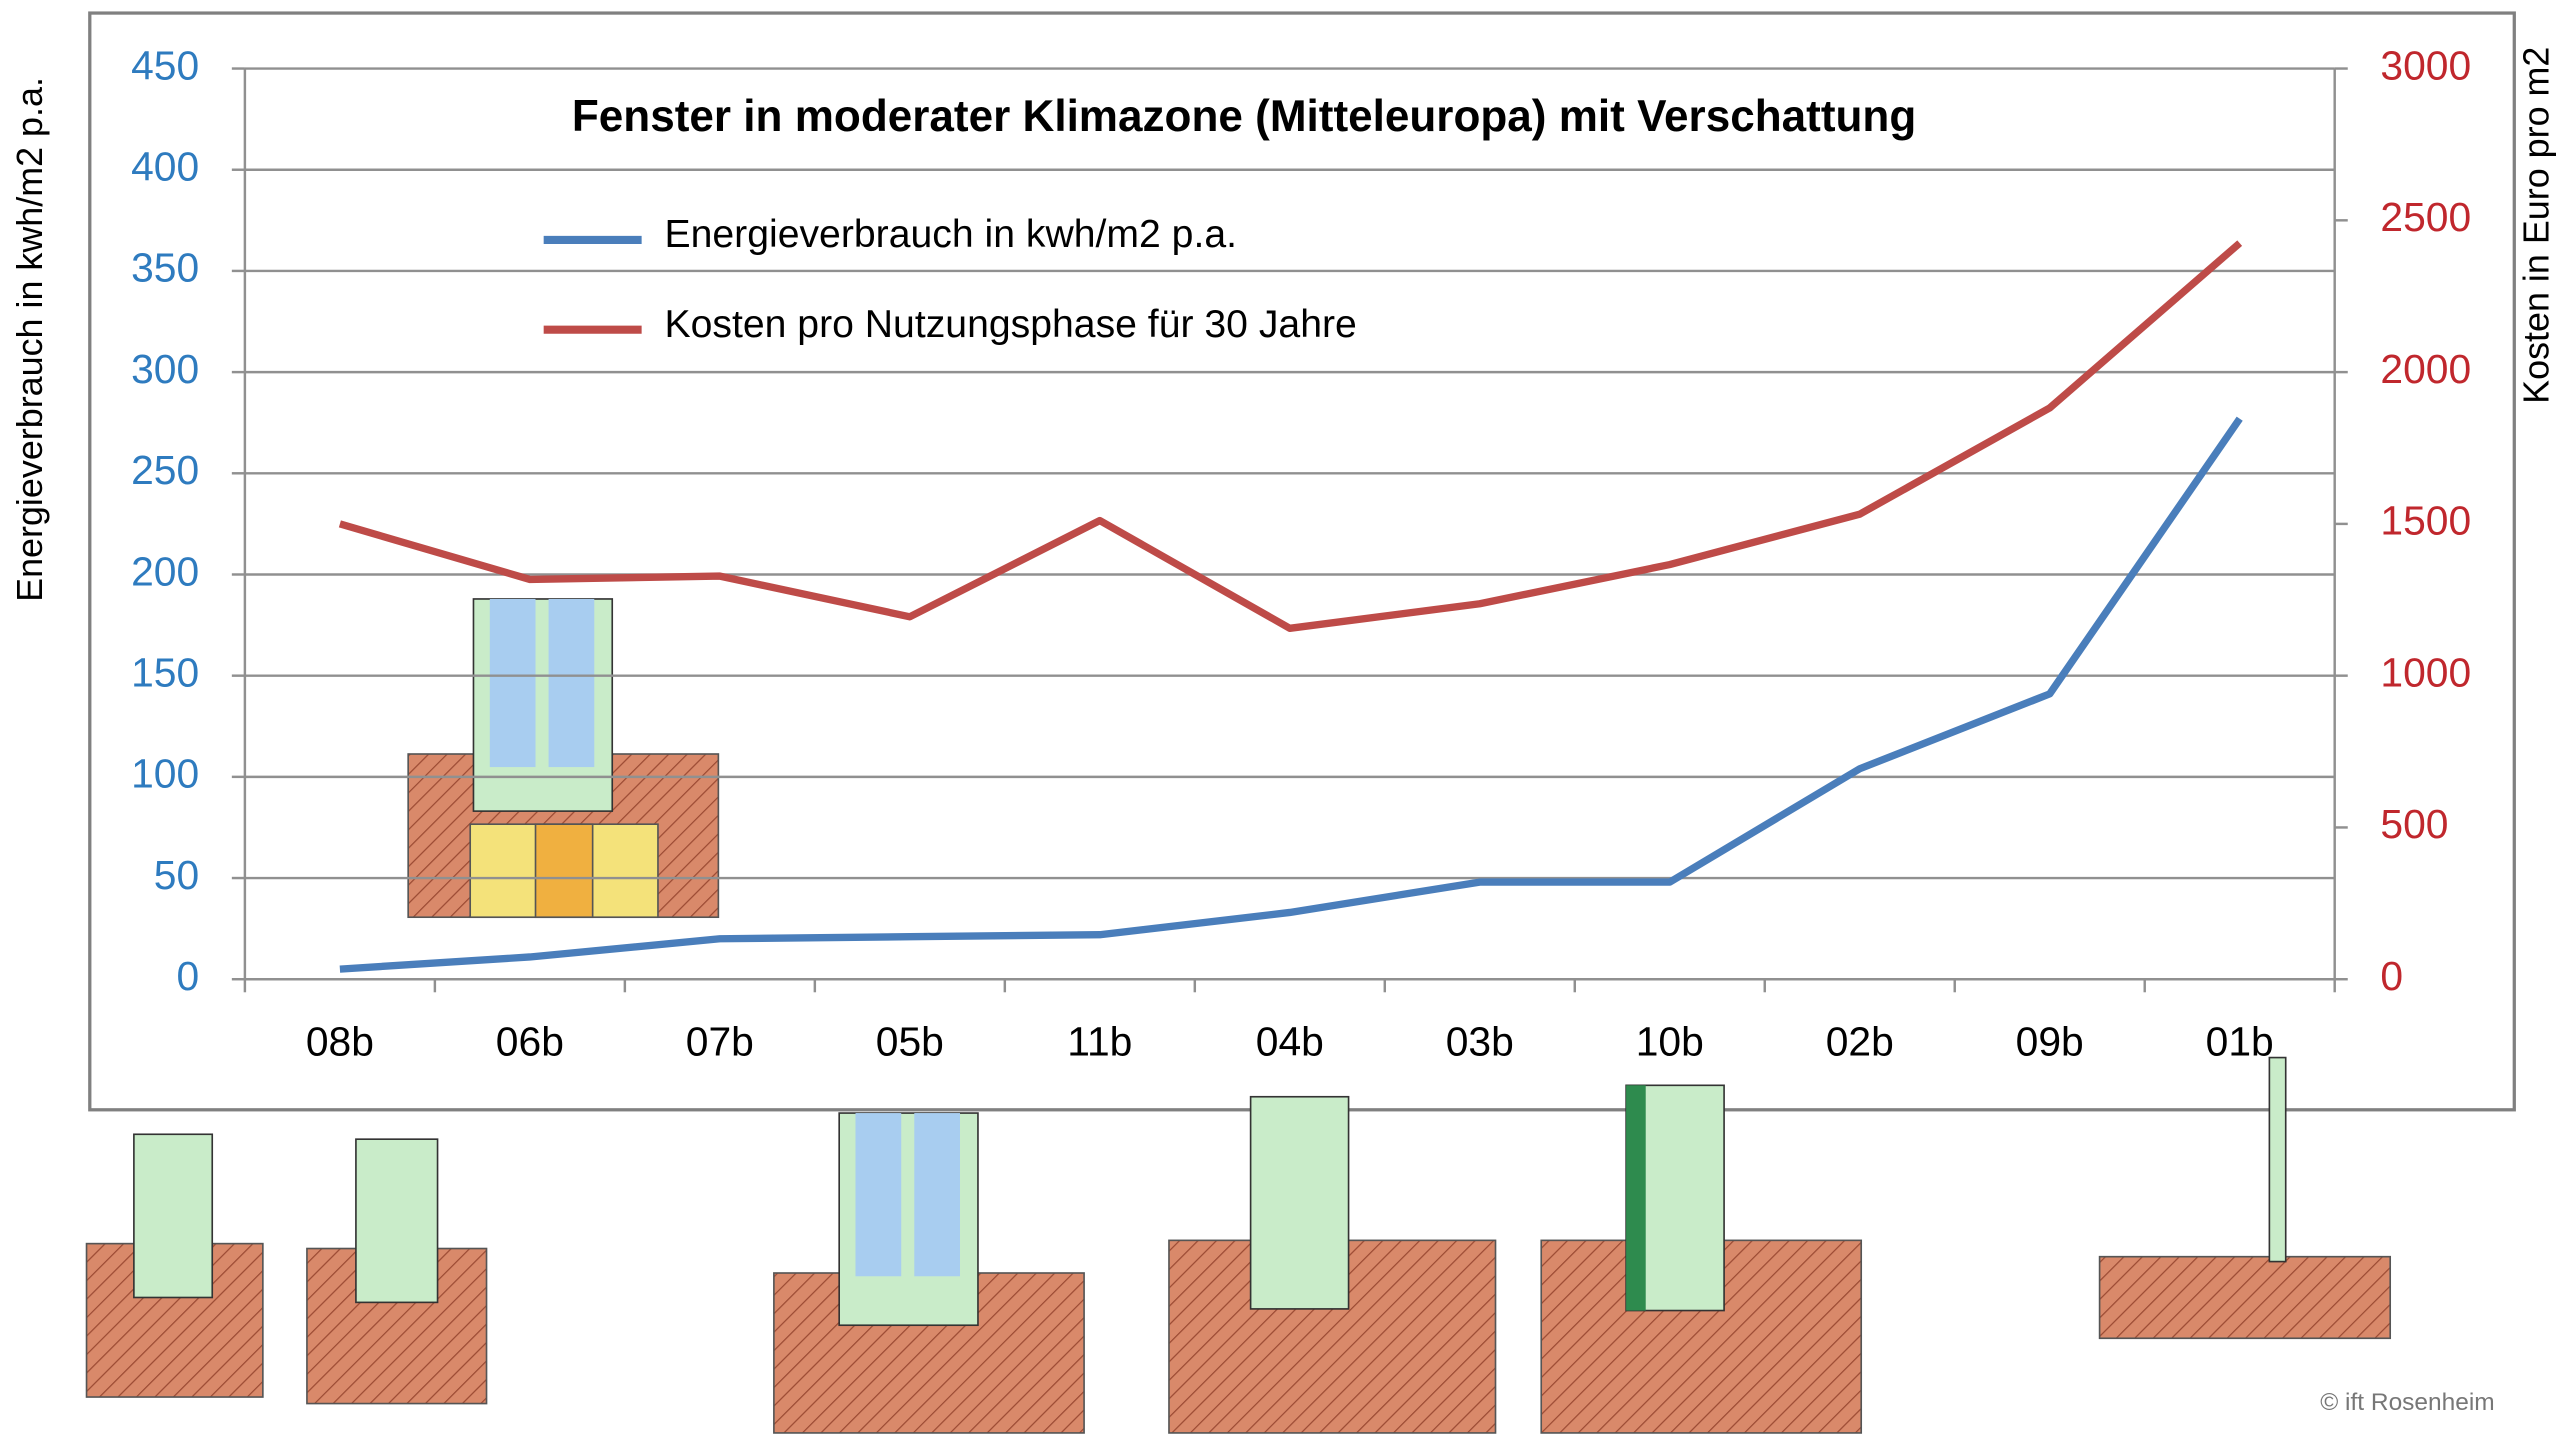  What do you see at coordinates (165, 571) in the screenshot?
I see `y-tick-label: 200` at bounding box center [165, 571].